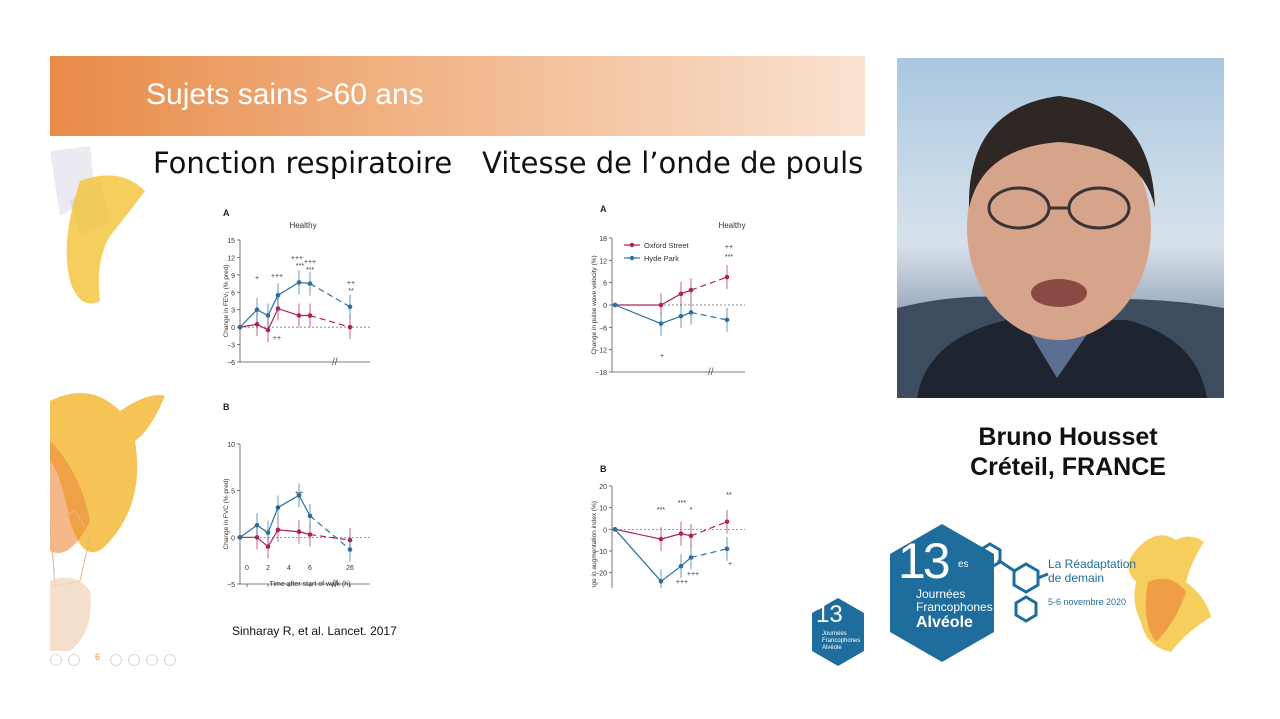 The image size is (1280, 719). What do you see at coordinates (603, 509) in the screenshot?
I see `y-tick-label: 10` at bounding box center [603, 509].